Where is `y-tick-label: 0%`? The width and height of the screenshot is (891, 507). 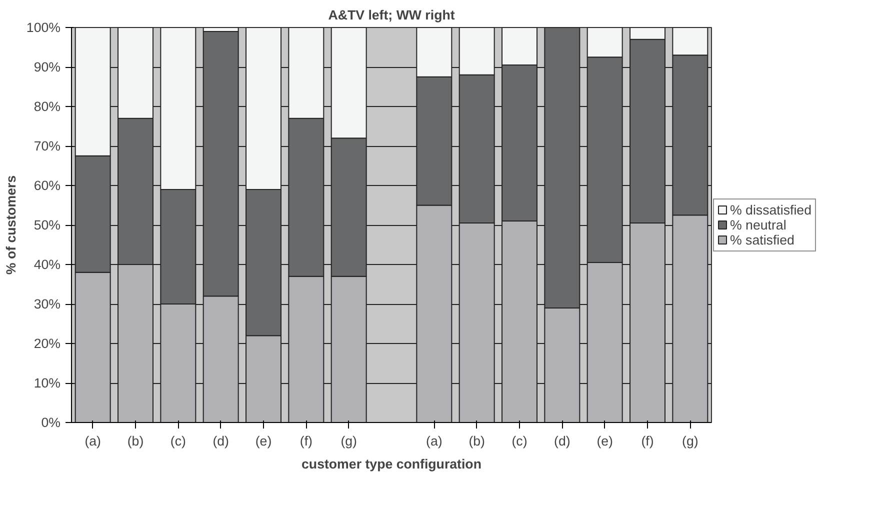 y-tick-label: 0% is located at coordinates (51, 422).